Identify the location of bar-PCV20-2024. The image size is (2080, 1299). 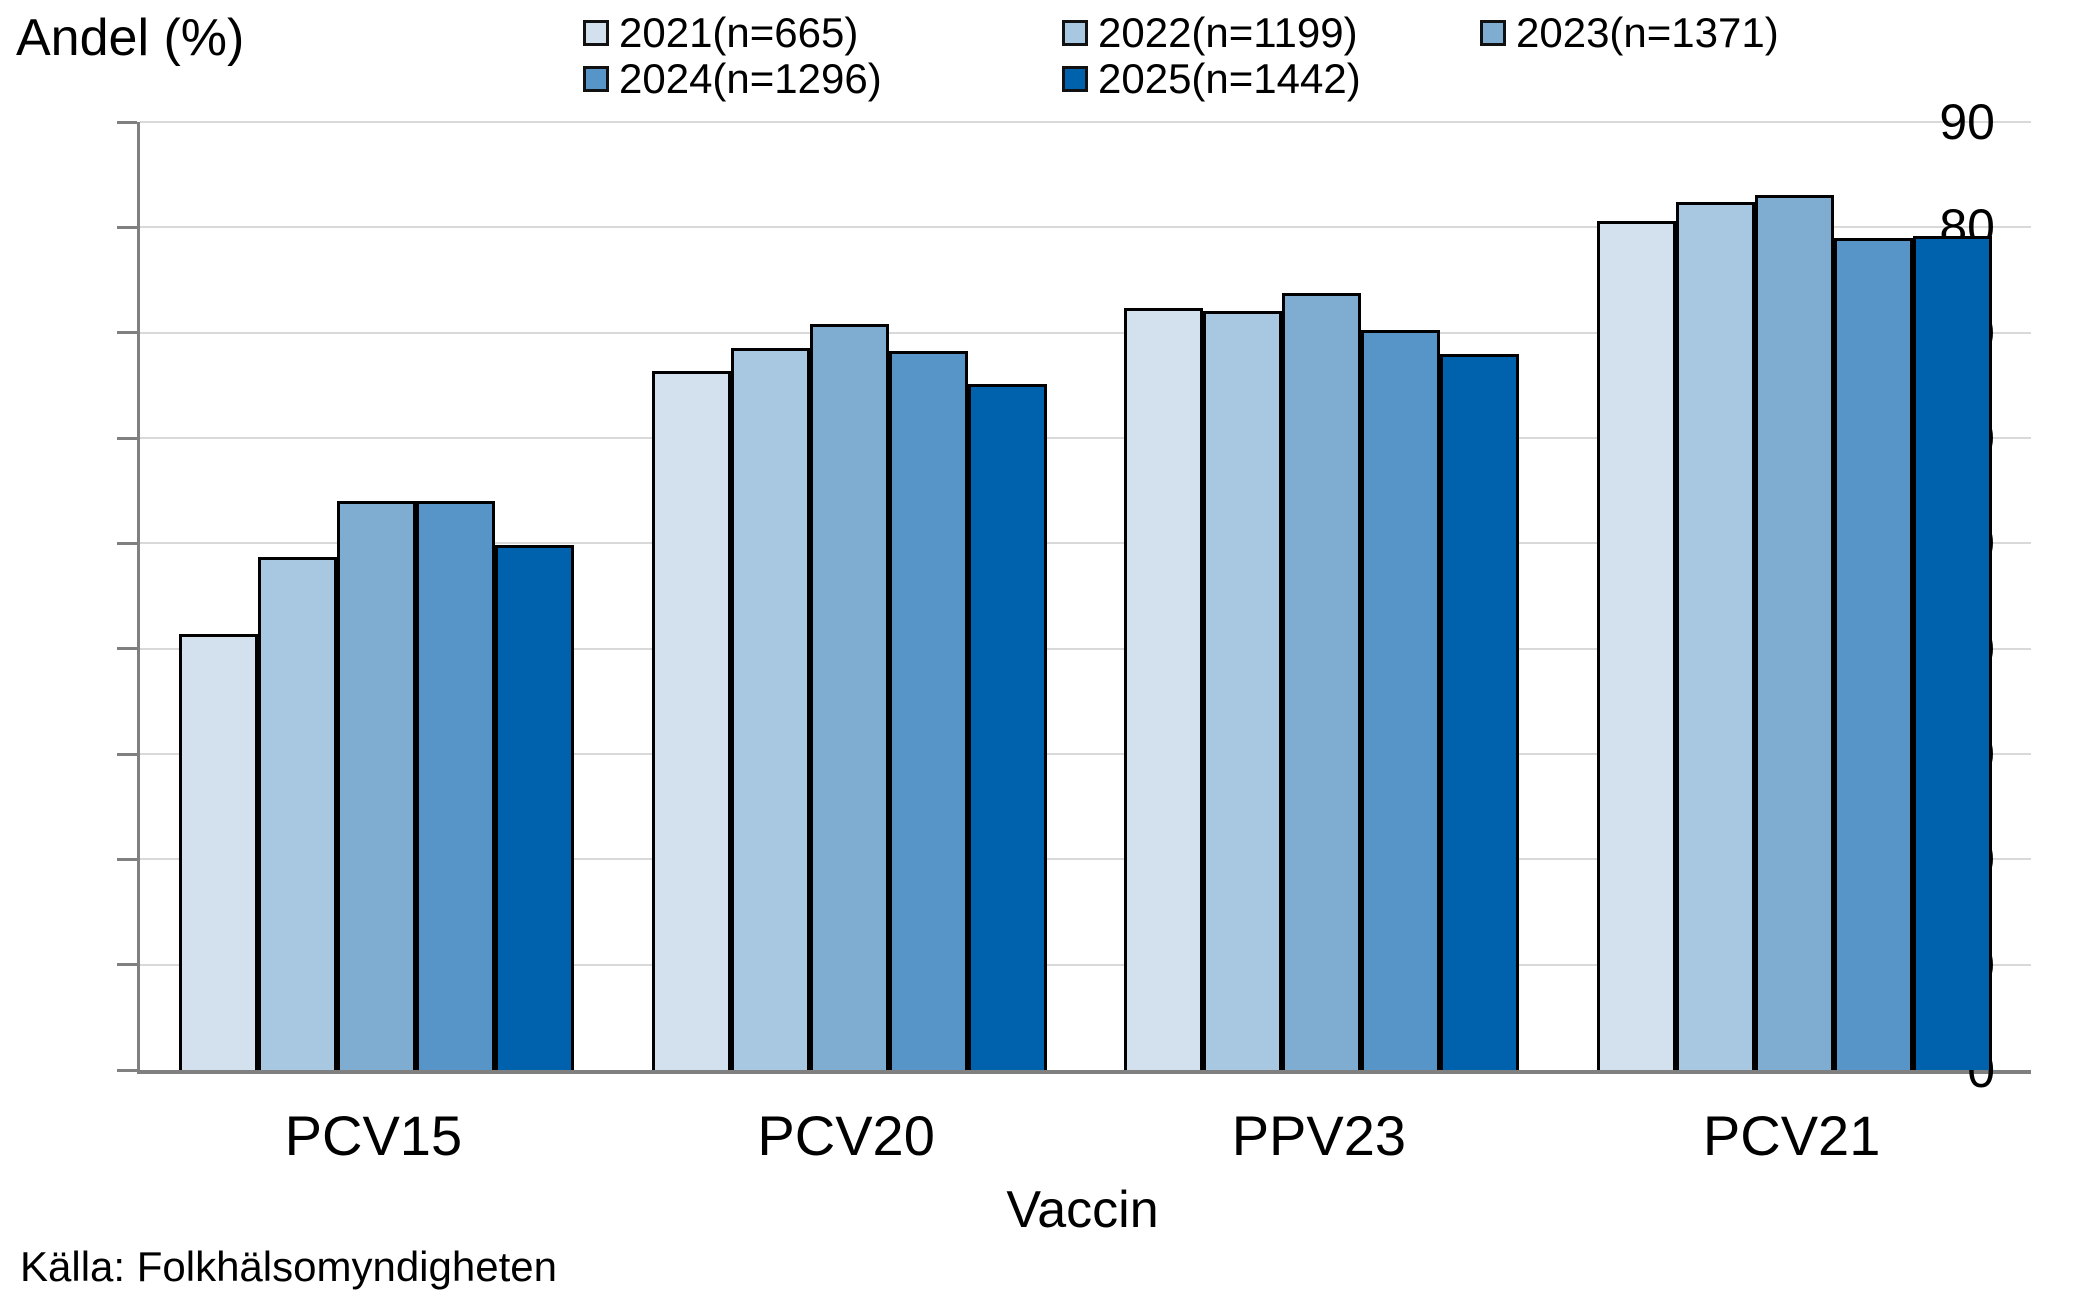
(928, 710).